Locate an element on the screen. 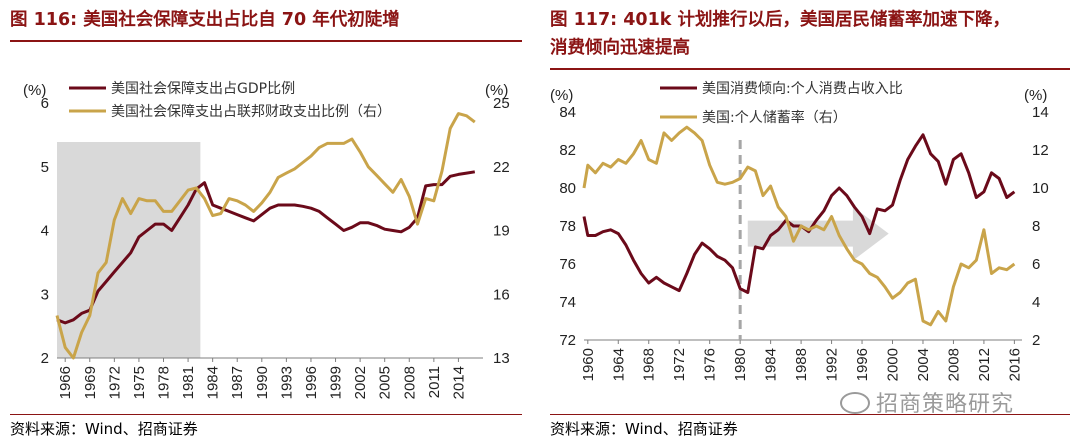 Image resolution: width=1080 pixels, height=446 pixels. watermark: 招商策略研究 is located at coordinates (927, 402).